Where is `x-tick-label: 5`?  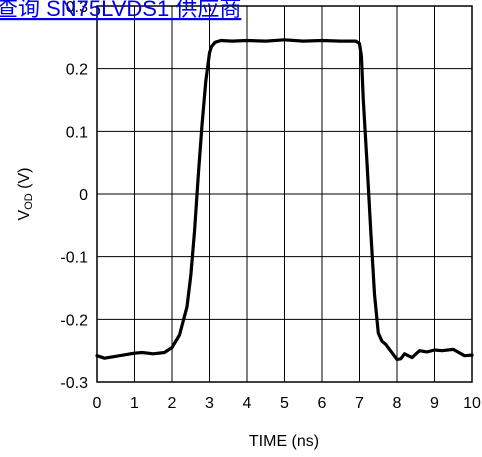 x-tick-label: 5 is located at coordinates (284, 403).